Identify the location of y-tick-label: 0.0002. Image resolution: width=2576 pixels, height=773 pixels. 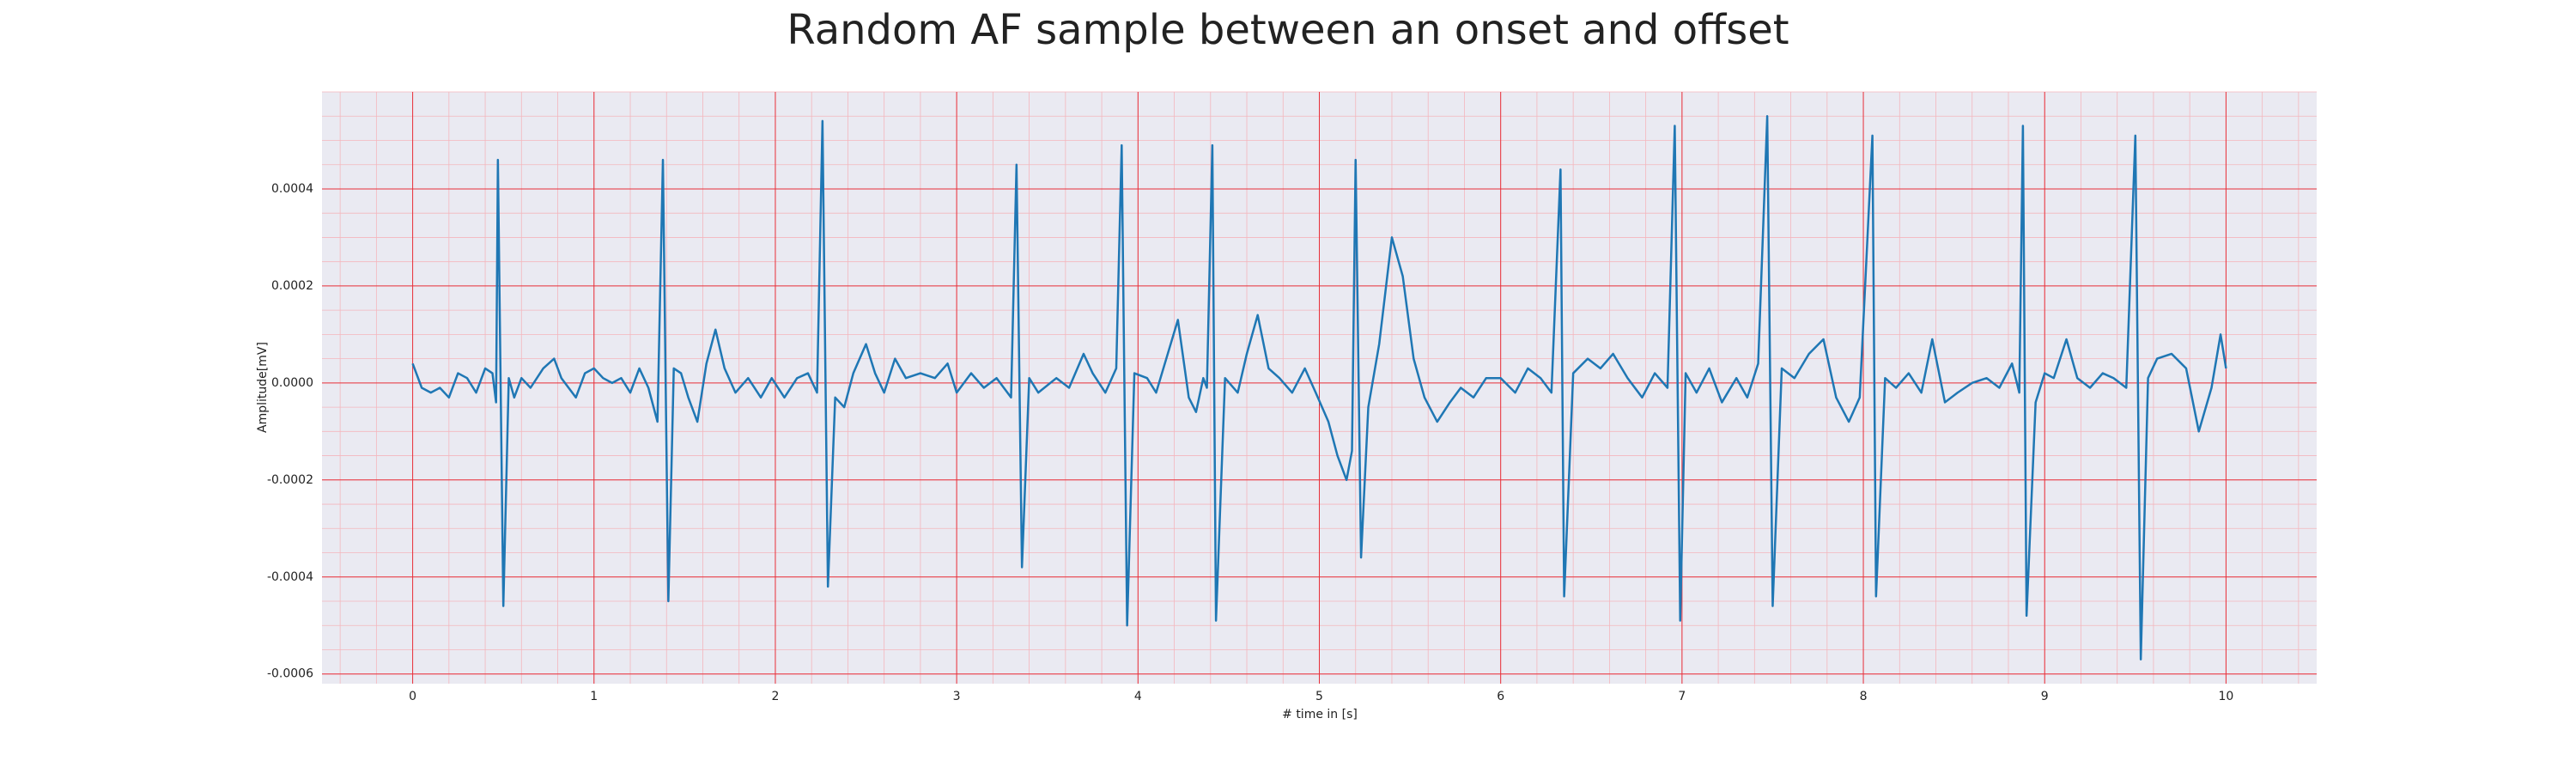
(292, 286).